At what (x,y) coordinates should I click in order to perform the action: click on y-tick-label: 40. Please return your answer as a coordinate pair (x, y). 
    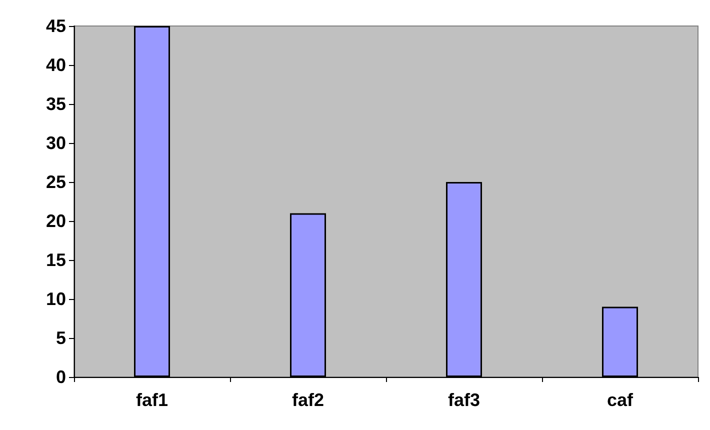
    Looking at the image, I should click on (56, 65).